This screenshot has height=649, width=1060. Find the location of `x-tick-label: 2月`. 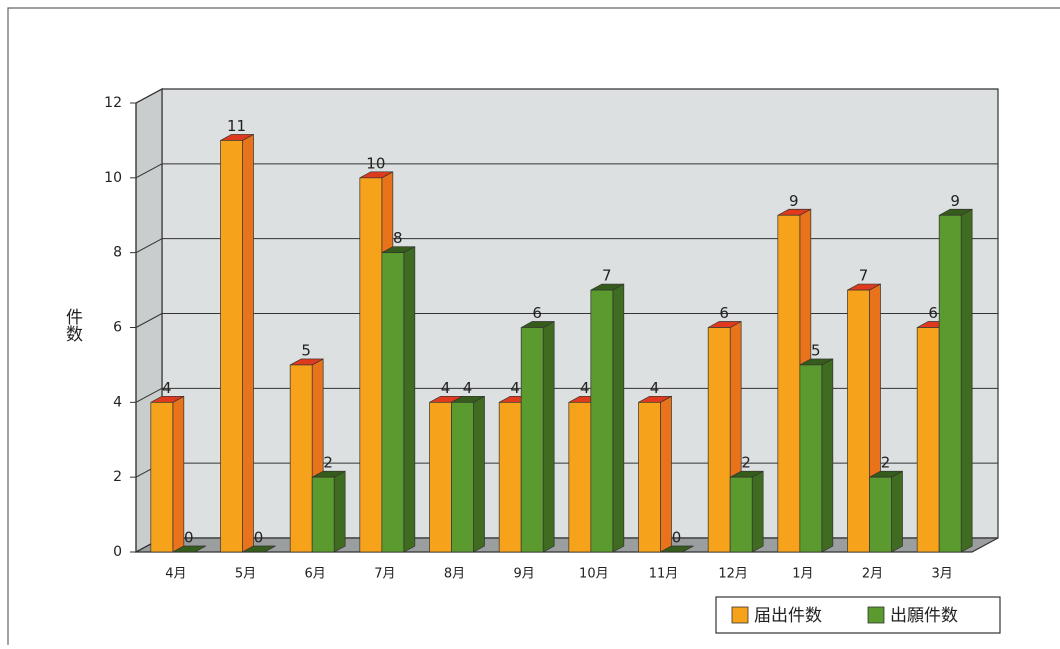

x-tick-label: 2月 is located at coordinates (872, 574).